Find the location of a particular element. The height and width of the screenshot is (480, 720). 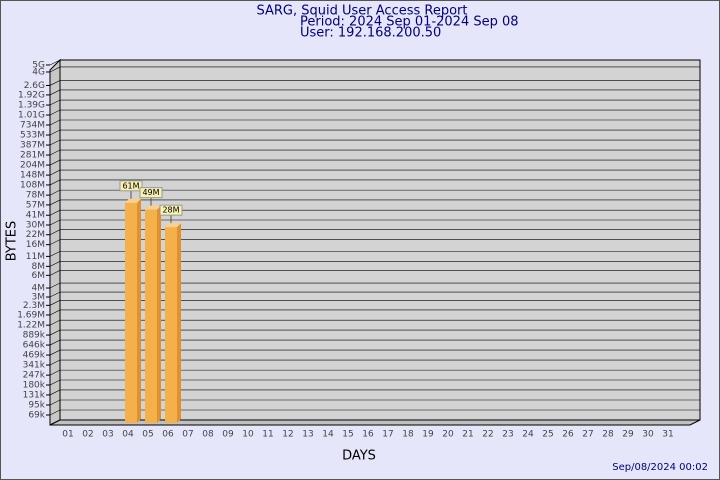

x-tick-label: 01 is located at coordinates (67, 435).